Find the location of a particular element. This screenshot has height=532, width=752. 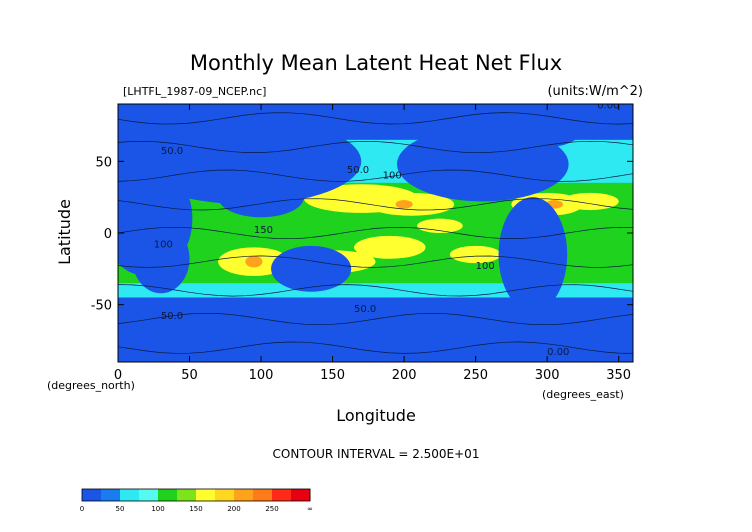

x-tick-label: 250 is located at coordinates (475, 375).